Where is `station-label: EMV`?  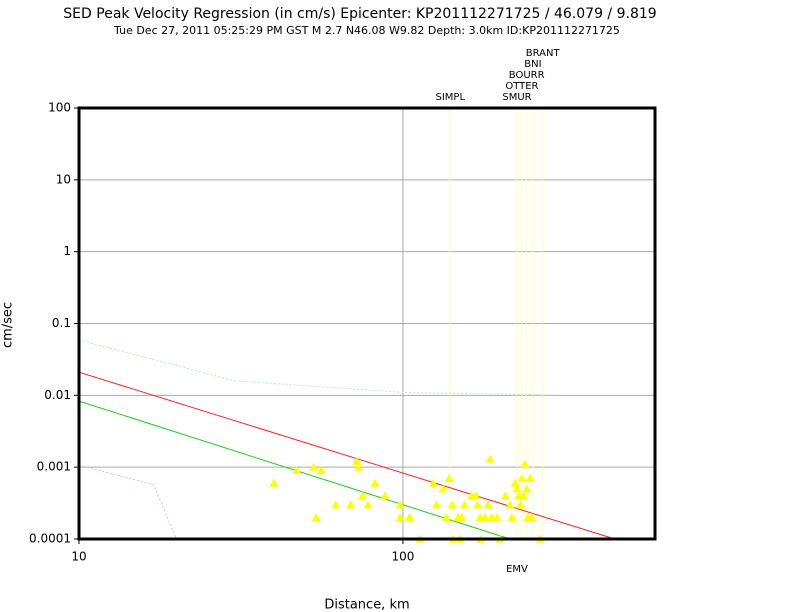 station-label: EMV is located at coordinates (517, 569).